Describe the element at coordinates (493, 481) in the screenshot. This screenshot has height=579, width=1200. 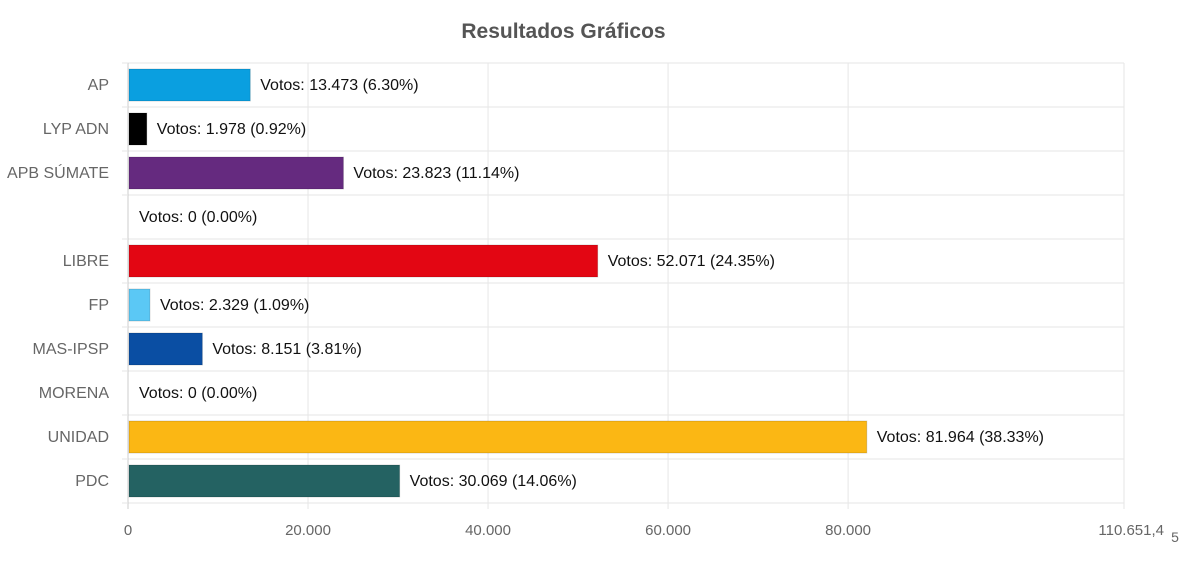
I see `data-label: Votos: 30.069 (14.06%)` at that location.